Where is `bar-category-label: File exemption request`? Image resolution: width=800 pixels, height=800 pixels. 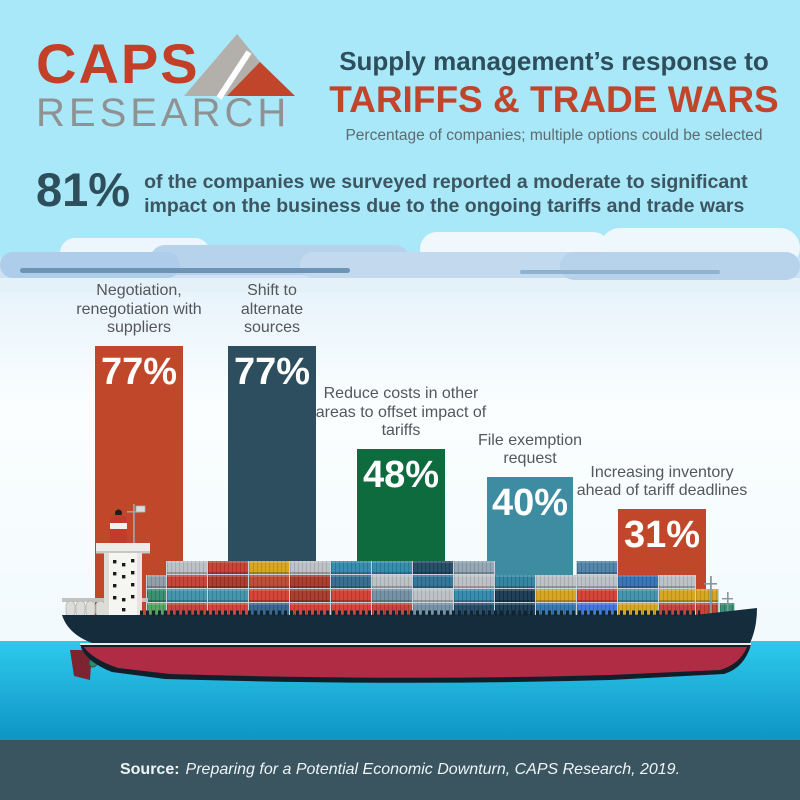
bar-category-label: File exemption request is located at coordinates (530, 449).